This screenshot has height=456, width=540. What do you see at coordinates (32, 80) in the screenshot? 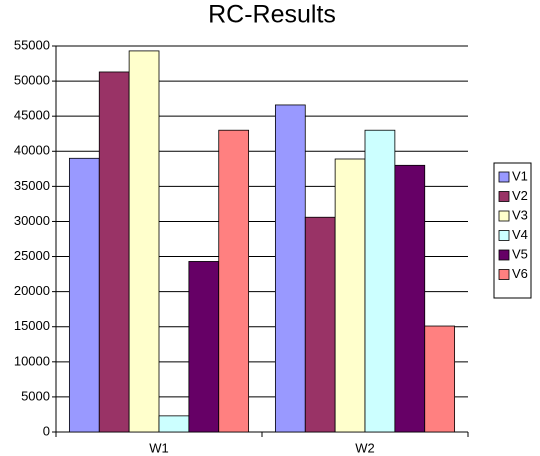
I see `y-tick-label: 50000` at bounding box center [32, 80].